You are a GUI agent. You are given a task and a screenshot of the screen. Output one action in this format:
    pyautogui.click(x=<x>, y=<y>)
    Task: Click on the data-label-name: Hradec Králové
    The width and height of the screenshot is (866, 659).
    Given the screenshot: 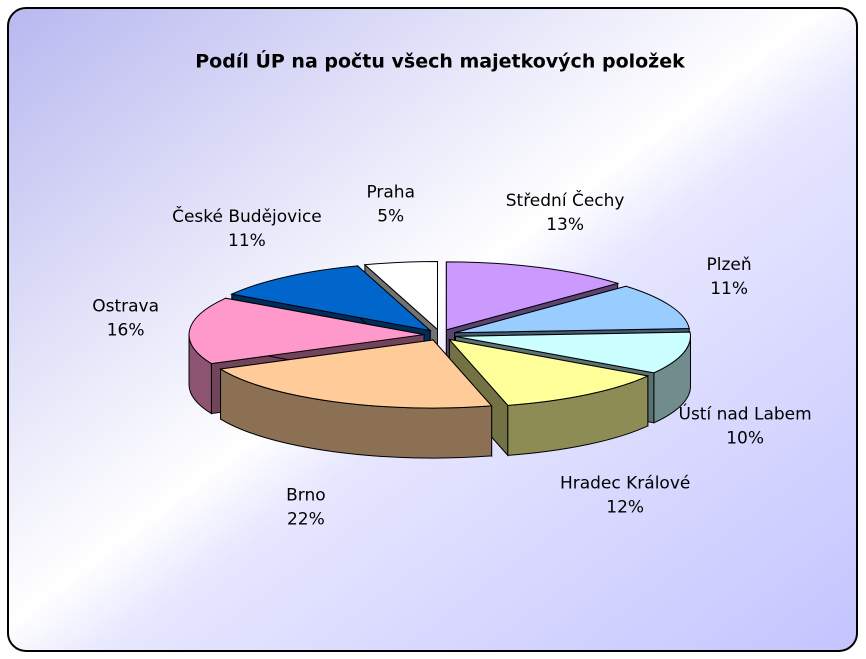 What is the action you would take?
    pyautogui.click(x=625, y=484)
    